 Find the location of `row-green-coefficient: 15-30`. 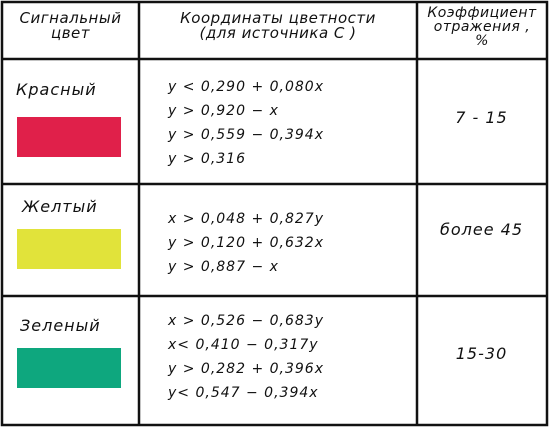

row-green-coefficient: 15-30 is located at coordinates (481, 353).